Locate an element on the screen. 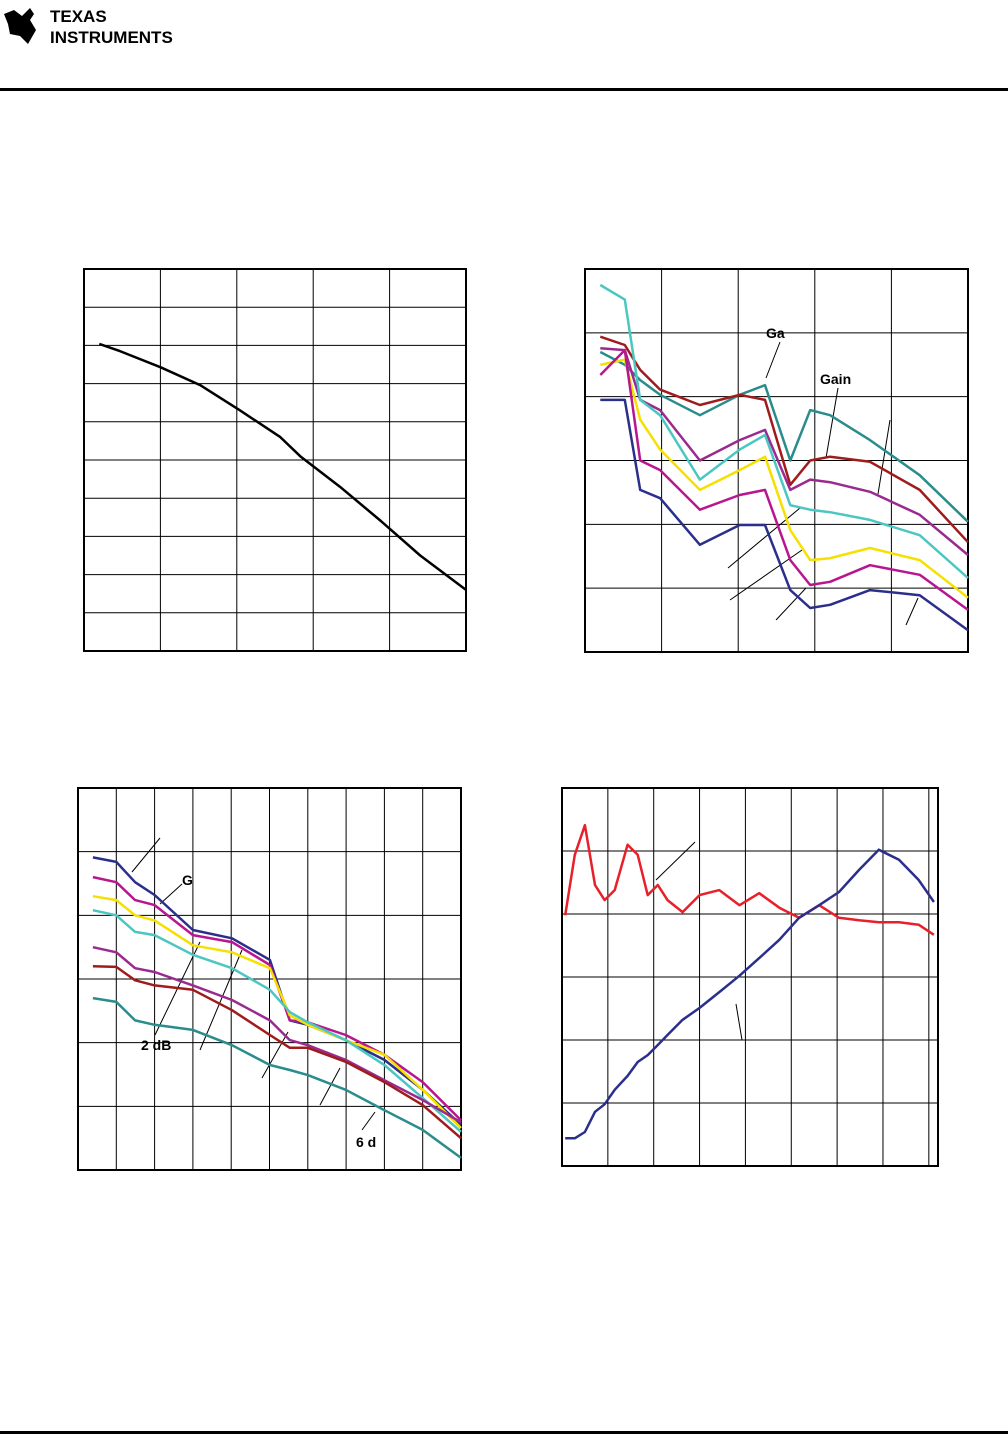  brand-line1: TEXAS is located at coordinates (78, 16).